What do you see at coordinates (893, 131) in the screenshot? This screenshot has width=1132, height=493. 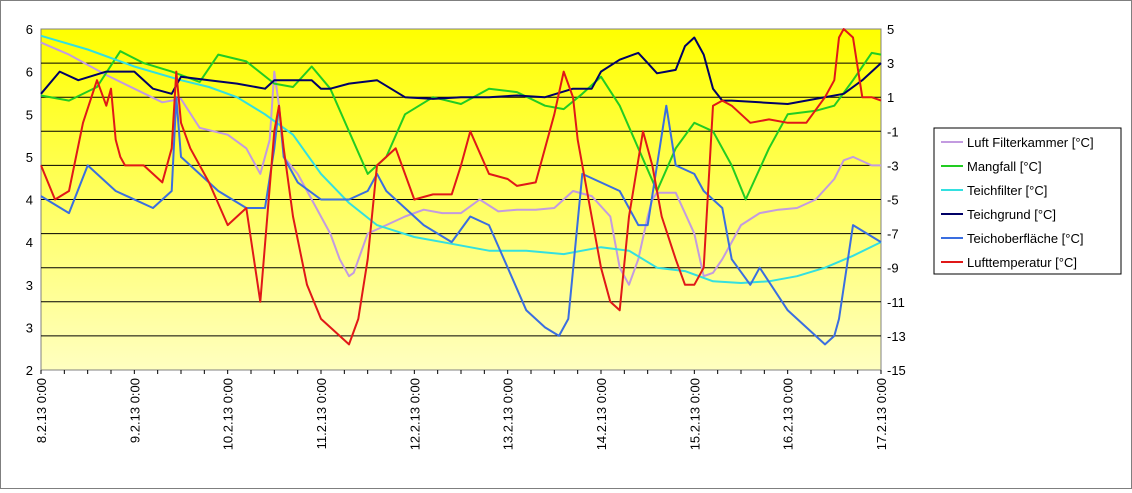 I see `y-right-tick-label: -1` at bounding box center [893, 131].